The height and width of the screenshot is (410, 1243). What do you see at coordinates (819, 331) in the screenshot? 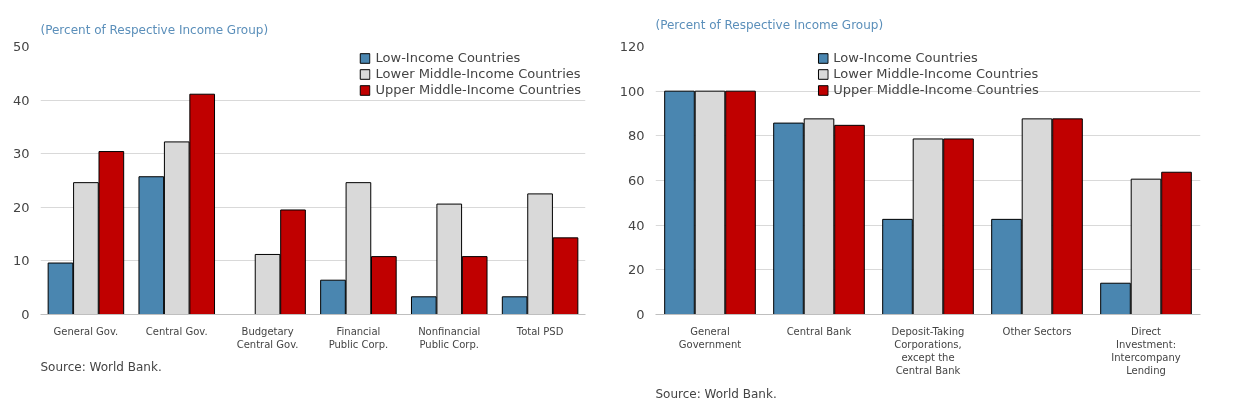
I see `x-tick-label: Central Bank` at bounding box center [819, 331].